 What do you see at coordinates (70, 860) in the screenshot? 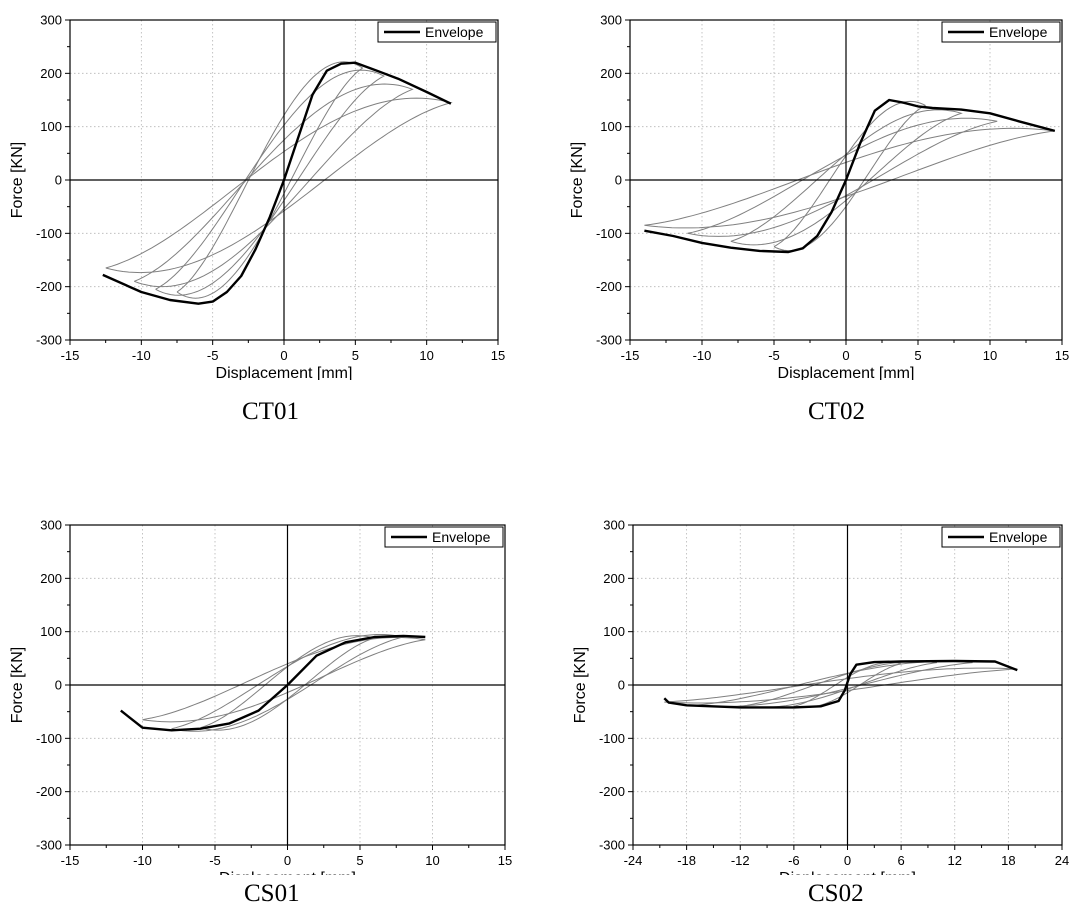
I see `chart-2-x-tick-label: -15` at bounding box center [70, 860].